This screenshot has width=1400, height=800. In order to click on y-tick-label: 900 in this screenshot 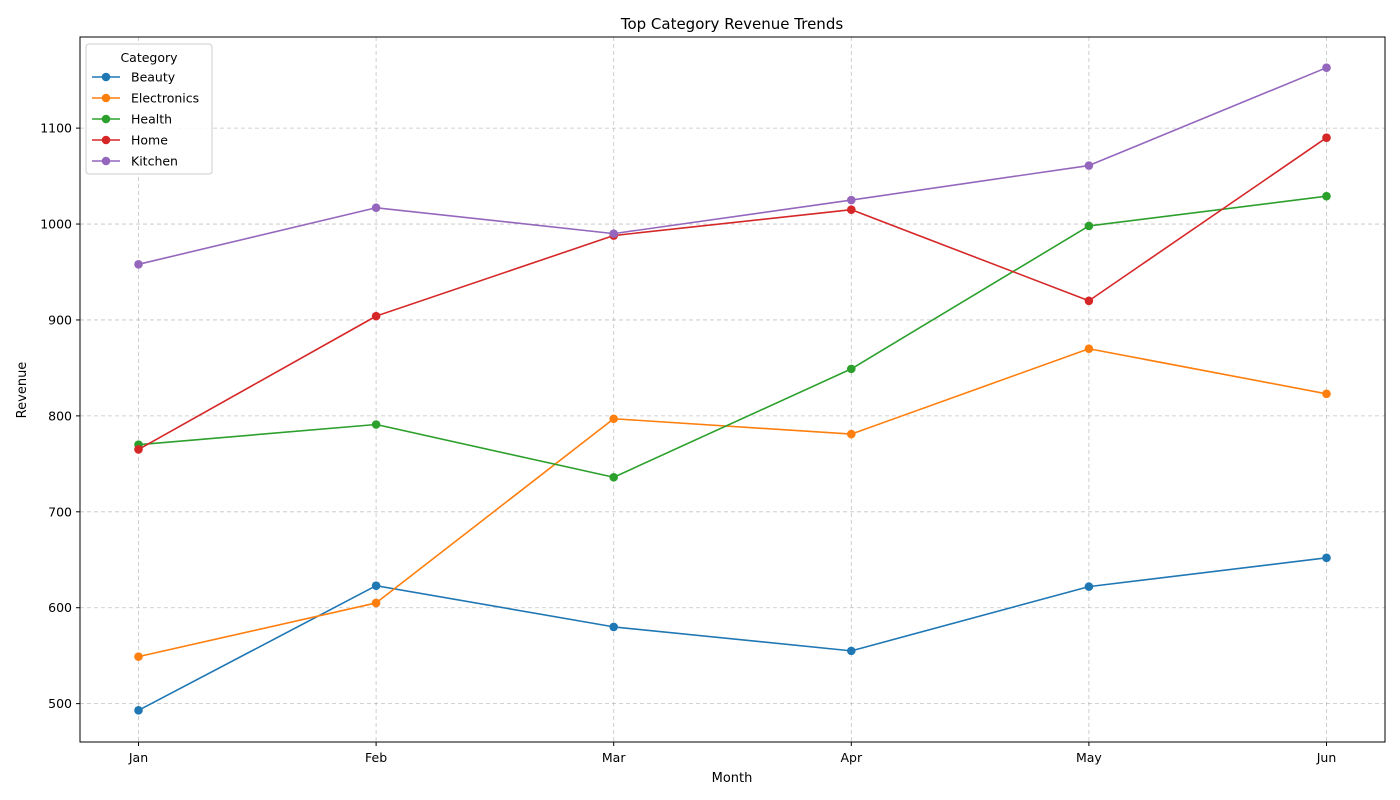, I will do `click(60, 319)`.